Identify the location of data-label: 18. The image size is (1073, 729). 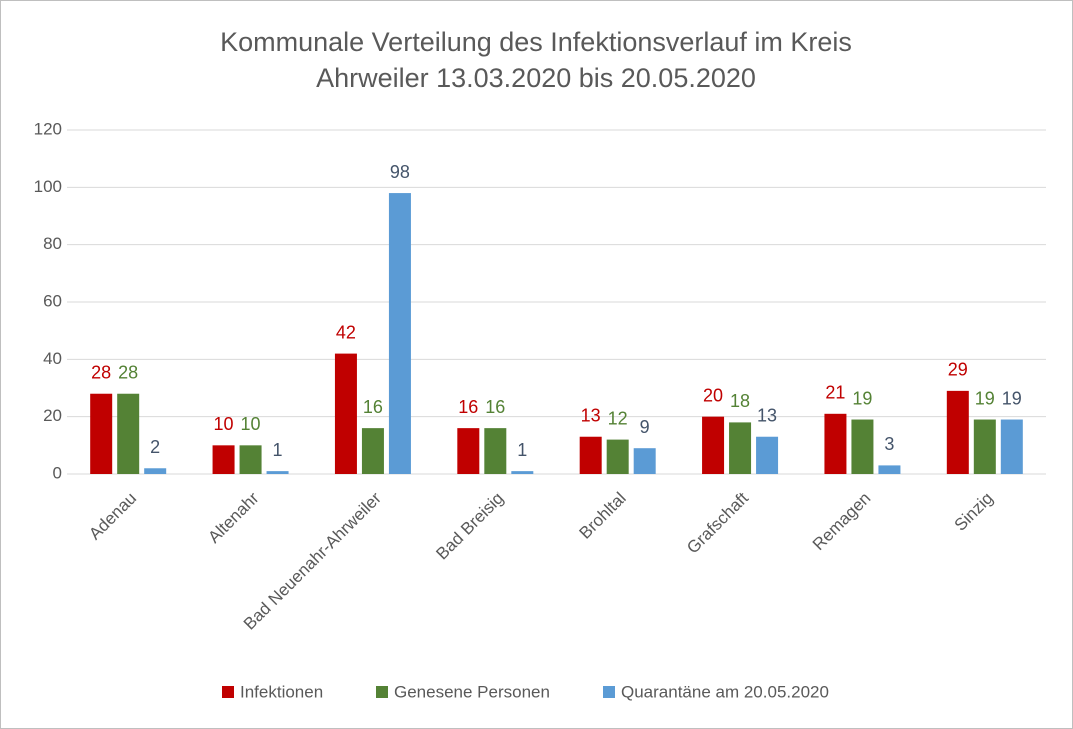
(740, 401).